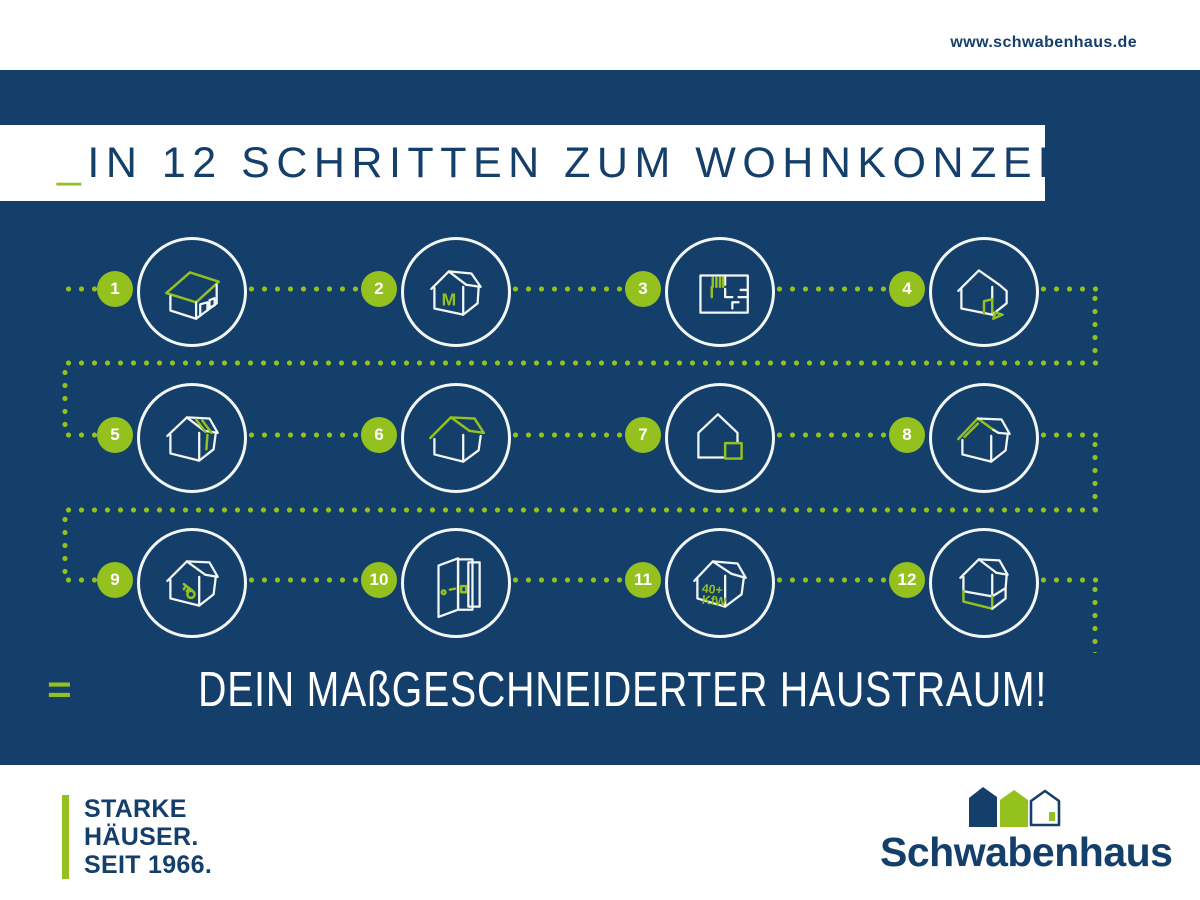  I want to click on title-band: _IN 12 SCHRITTEN ZUM WOHNKONZEPT, so click(549, 163).